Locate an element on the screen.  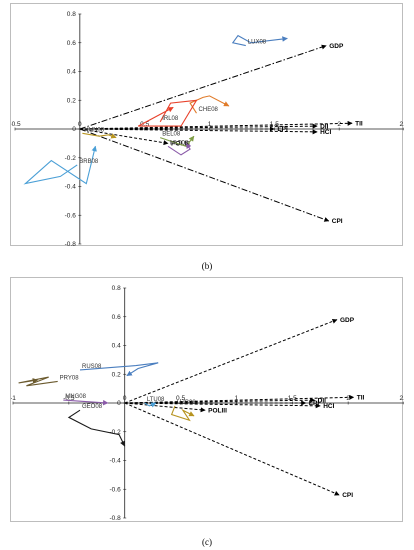
chart-c-y-tick-label: 0.6 is located at coordinates (116, 317).